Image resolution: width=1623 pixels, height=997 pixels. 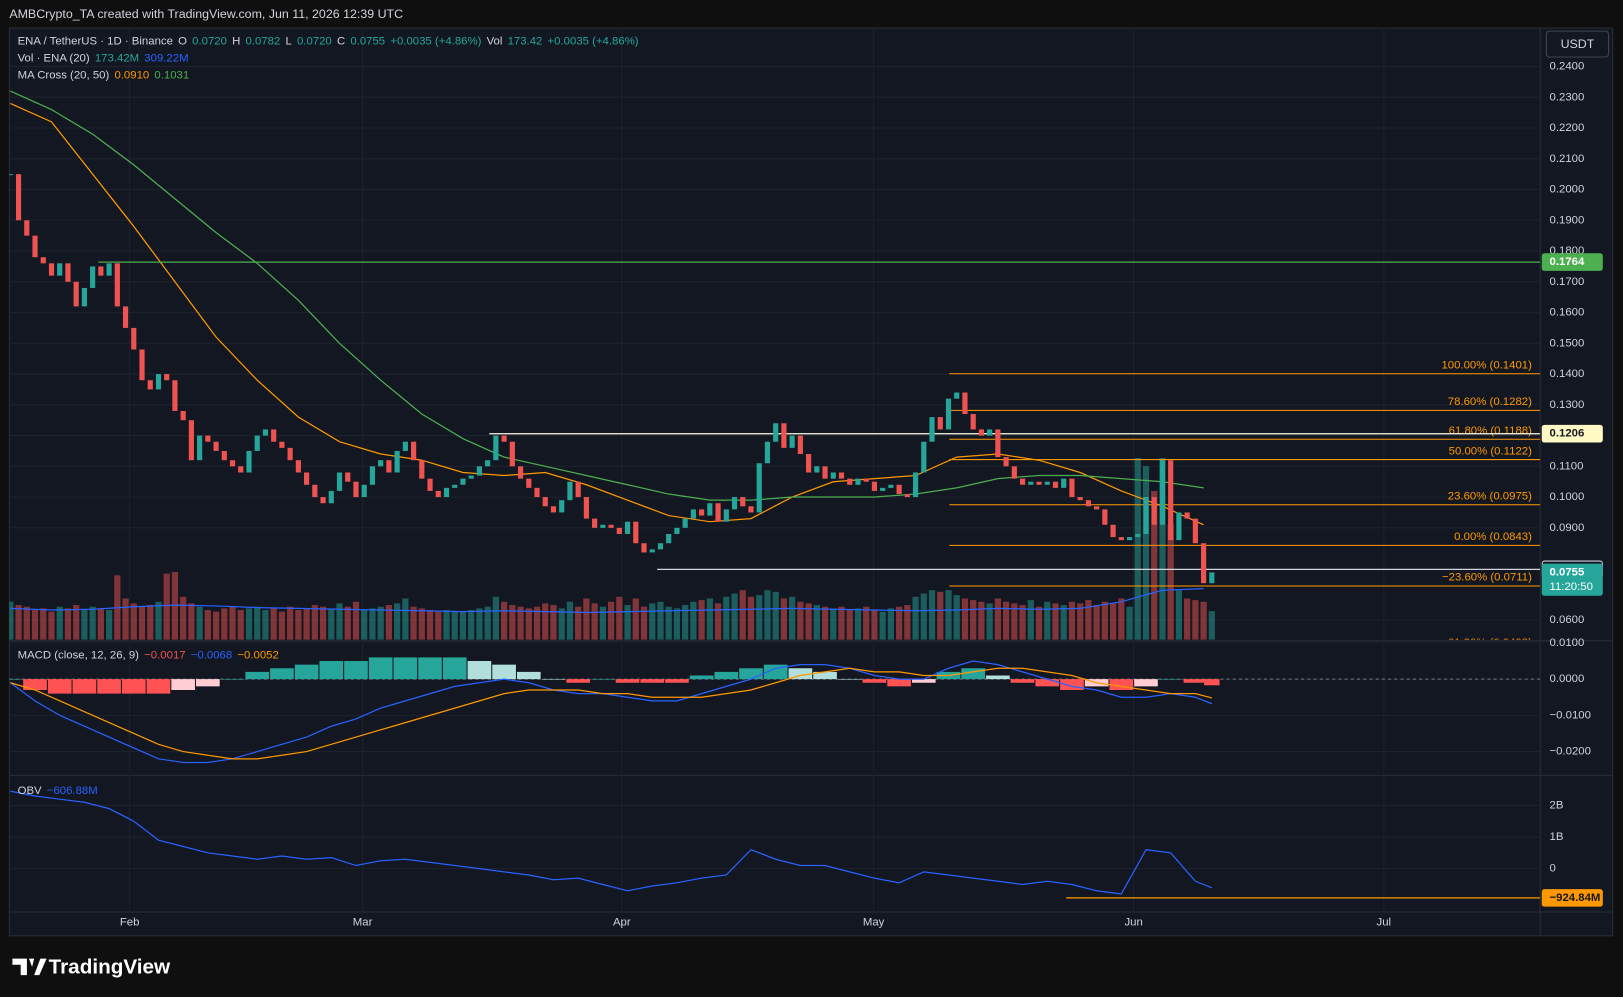 What do you see at coordinates (611, 712) in the screenshot?
I see `macd-line` at bounding box center [611, 712].